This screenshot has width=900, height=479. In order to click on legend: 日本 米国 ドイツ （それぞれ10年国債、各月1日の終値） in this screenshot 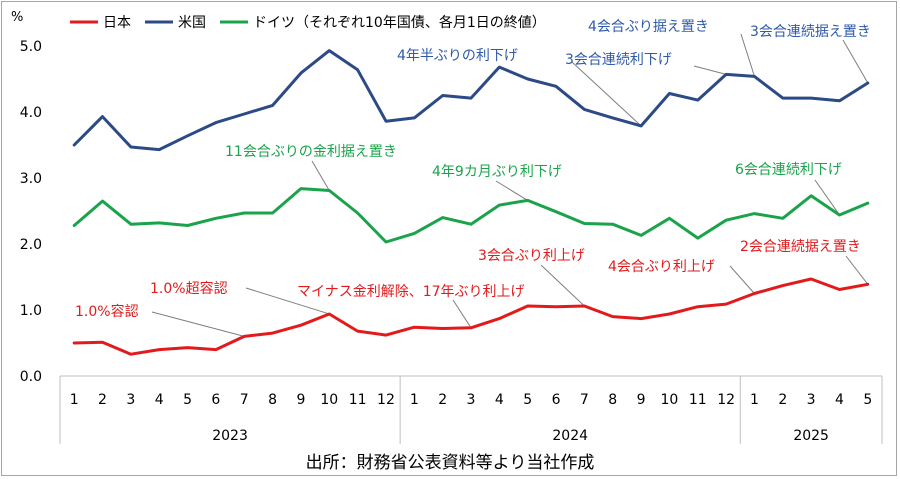, I will do `click(308, 23)`.